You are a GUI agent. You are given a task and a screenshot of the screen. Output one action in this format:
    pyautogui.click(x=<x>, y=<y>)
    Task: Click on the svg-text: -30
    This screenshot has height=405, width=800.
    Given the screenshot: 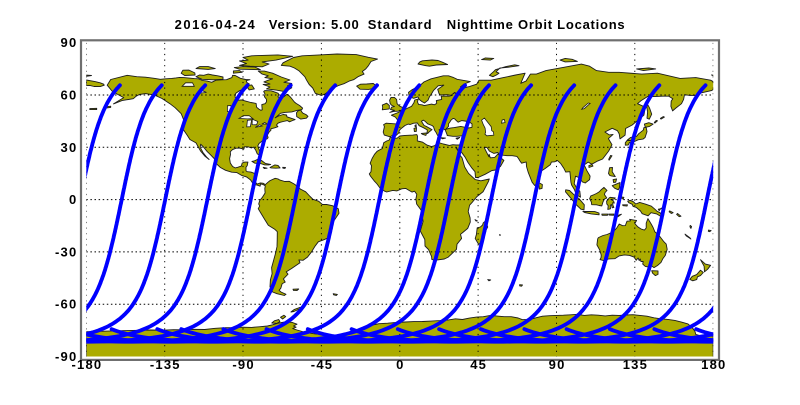 What is the action you would take?
    pyautogui.click(x=66, y=251)
    